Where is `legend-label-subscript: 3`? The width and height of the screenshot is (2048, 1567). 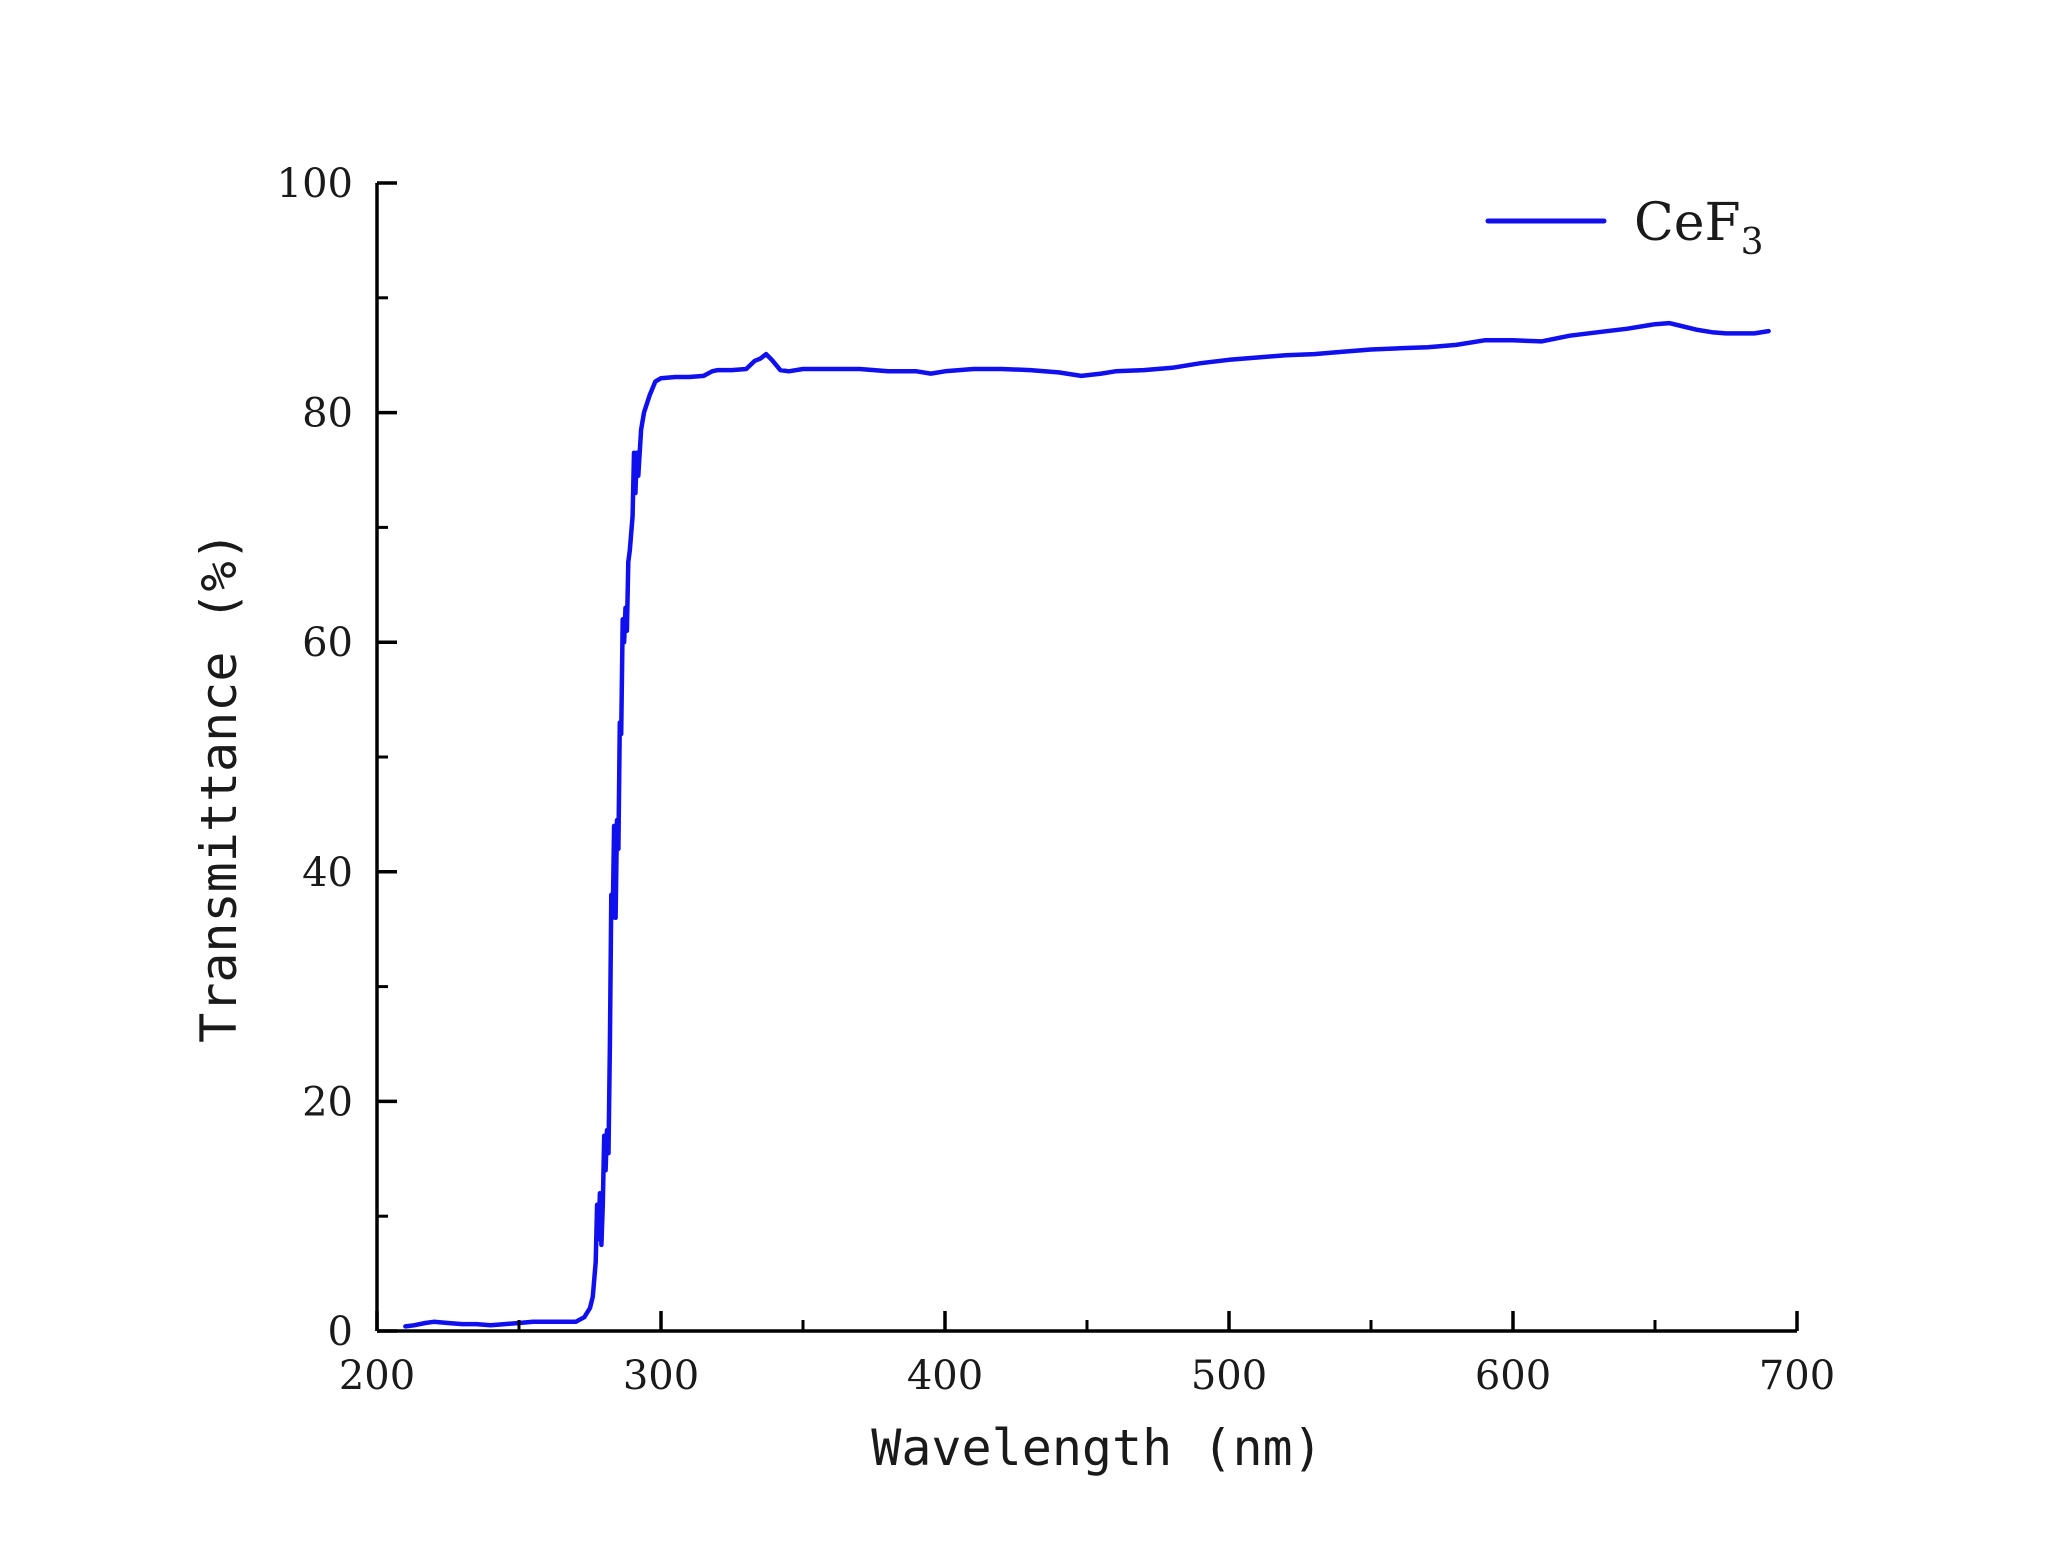 legend-label-subscript: 3 is located at coordinates (1752, 242).